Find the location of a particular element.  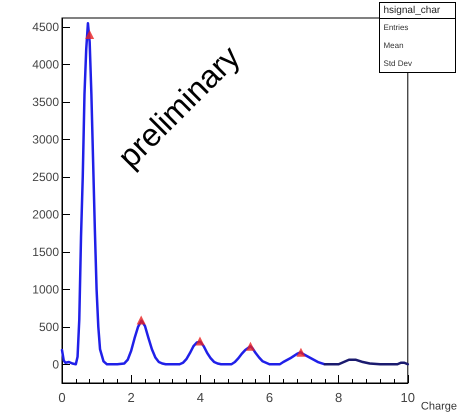

annotation: Entries is located at coordinates (396, 27).